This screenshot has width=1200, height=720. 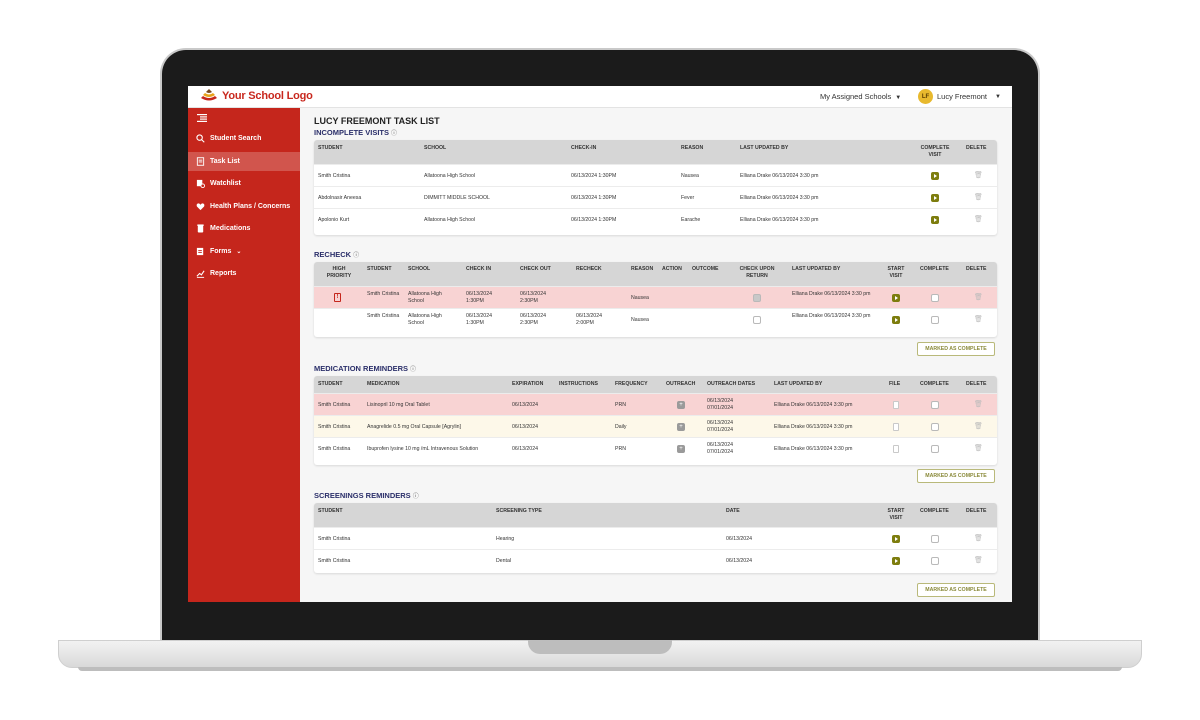 I want to click on screening-type-cell: Hearing, so click(x=505, y=539).